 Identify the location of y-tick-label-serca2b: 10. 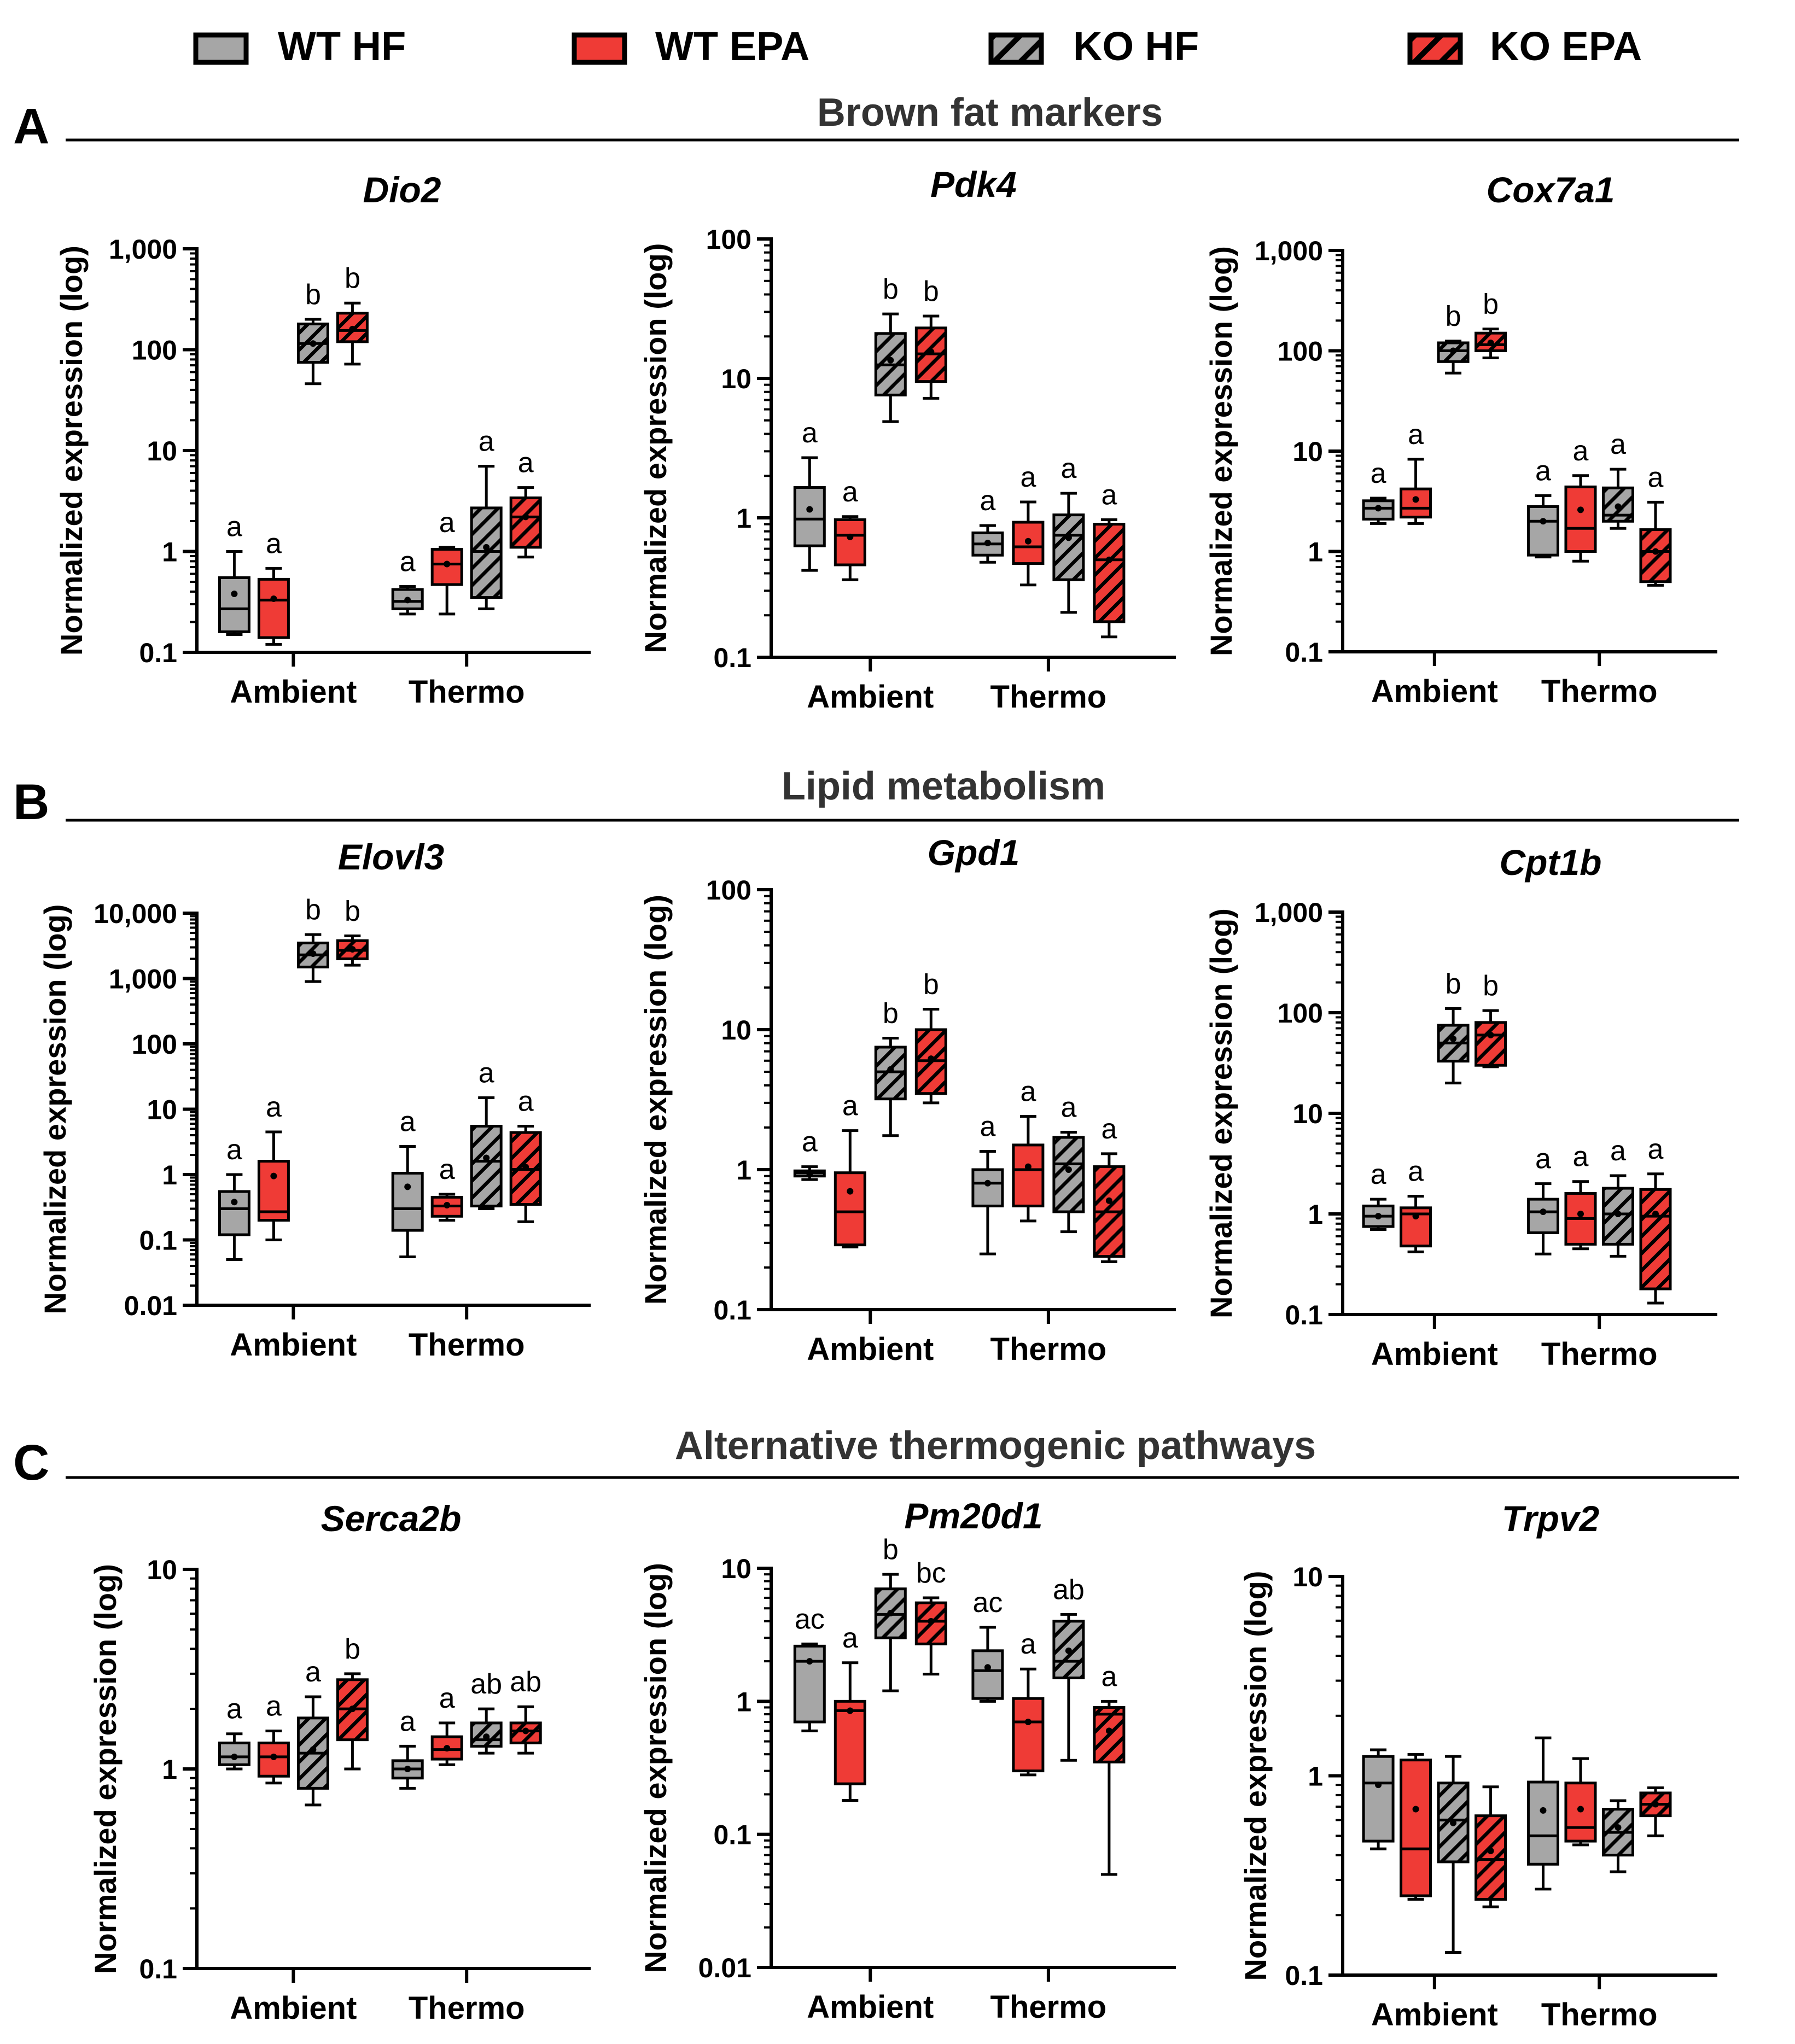
(162, 1570).